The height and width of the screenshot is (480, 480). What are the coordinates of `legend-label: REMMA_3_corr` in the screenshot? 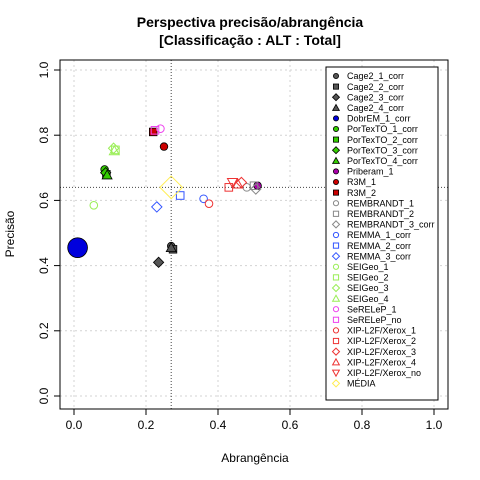 It's located at (379, 256).